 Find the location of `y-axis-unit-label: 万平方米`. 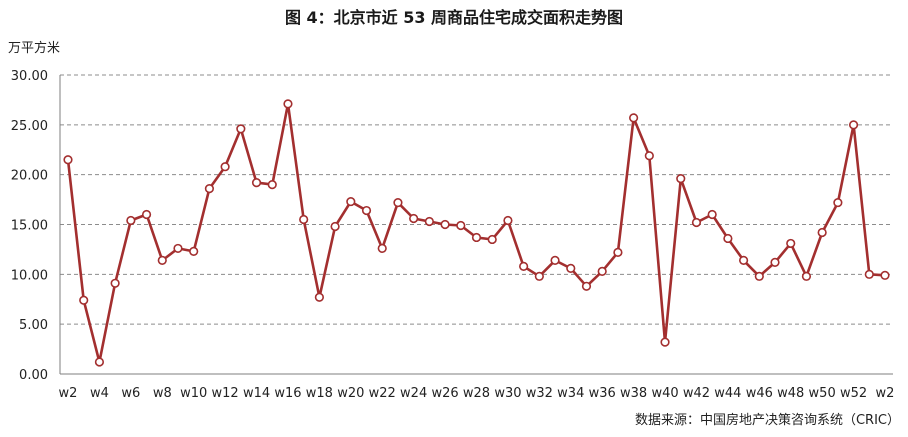

y-axis-unit-label: 万平方米 is located at coordinates (34, 48).